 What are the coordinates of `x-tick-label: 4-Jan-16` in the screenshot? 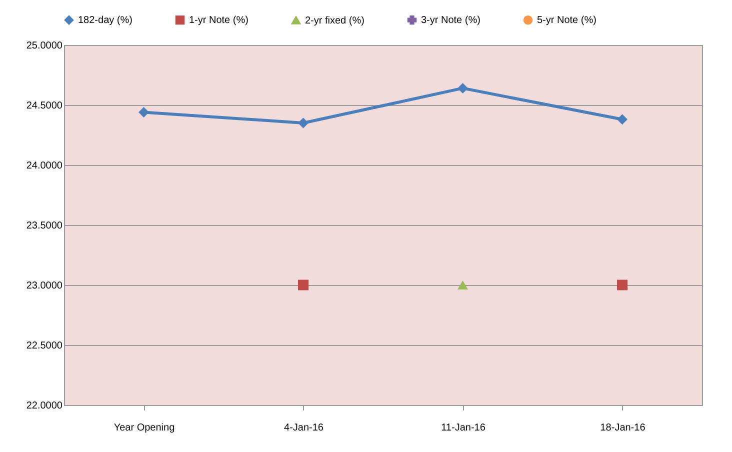 It's located at (304, 428).